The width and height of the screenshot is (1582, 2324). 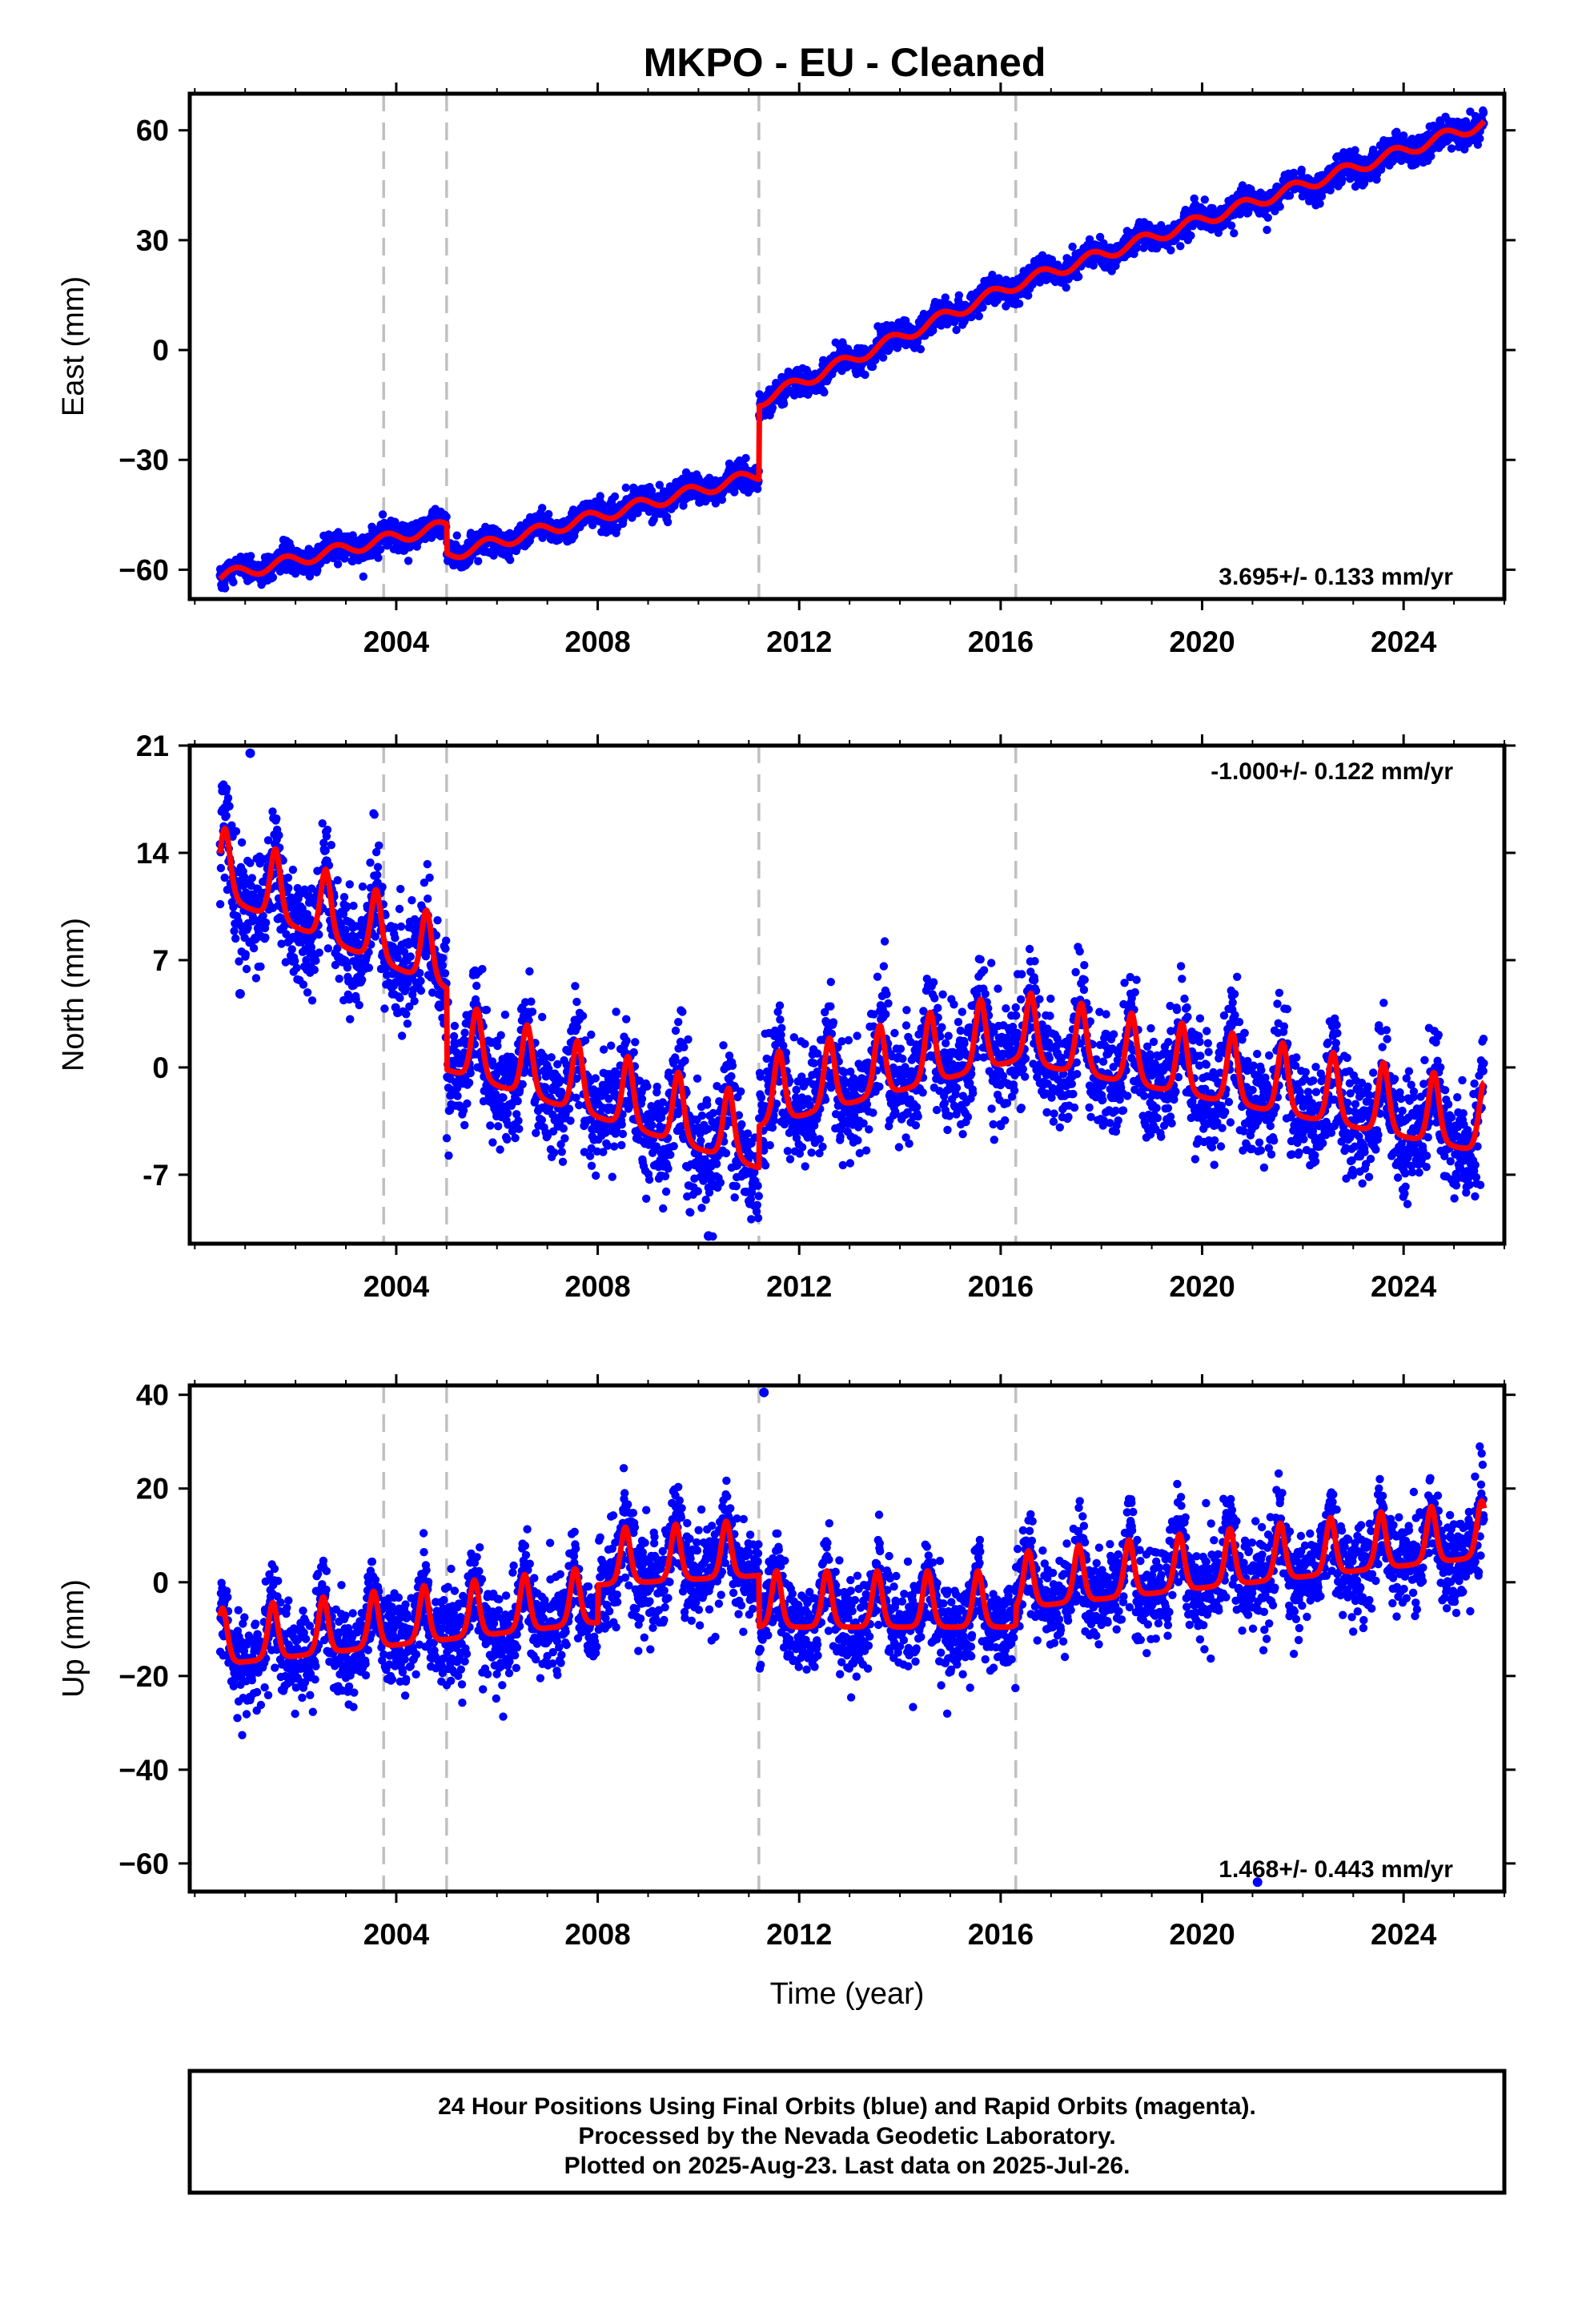 What do you see at coordinates (396, 641) in the screenshot?
I see `x-tick-label: 2004` at bounding box center [396, 641].